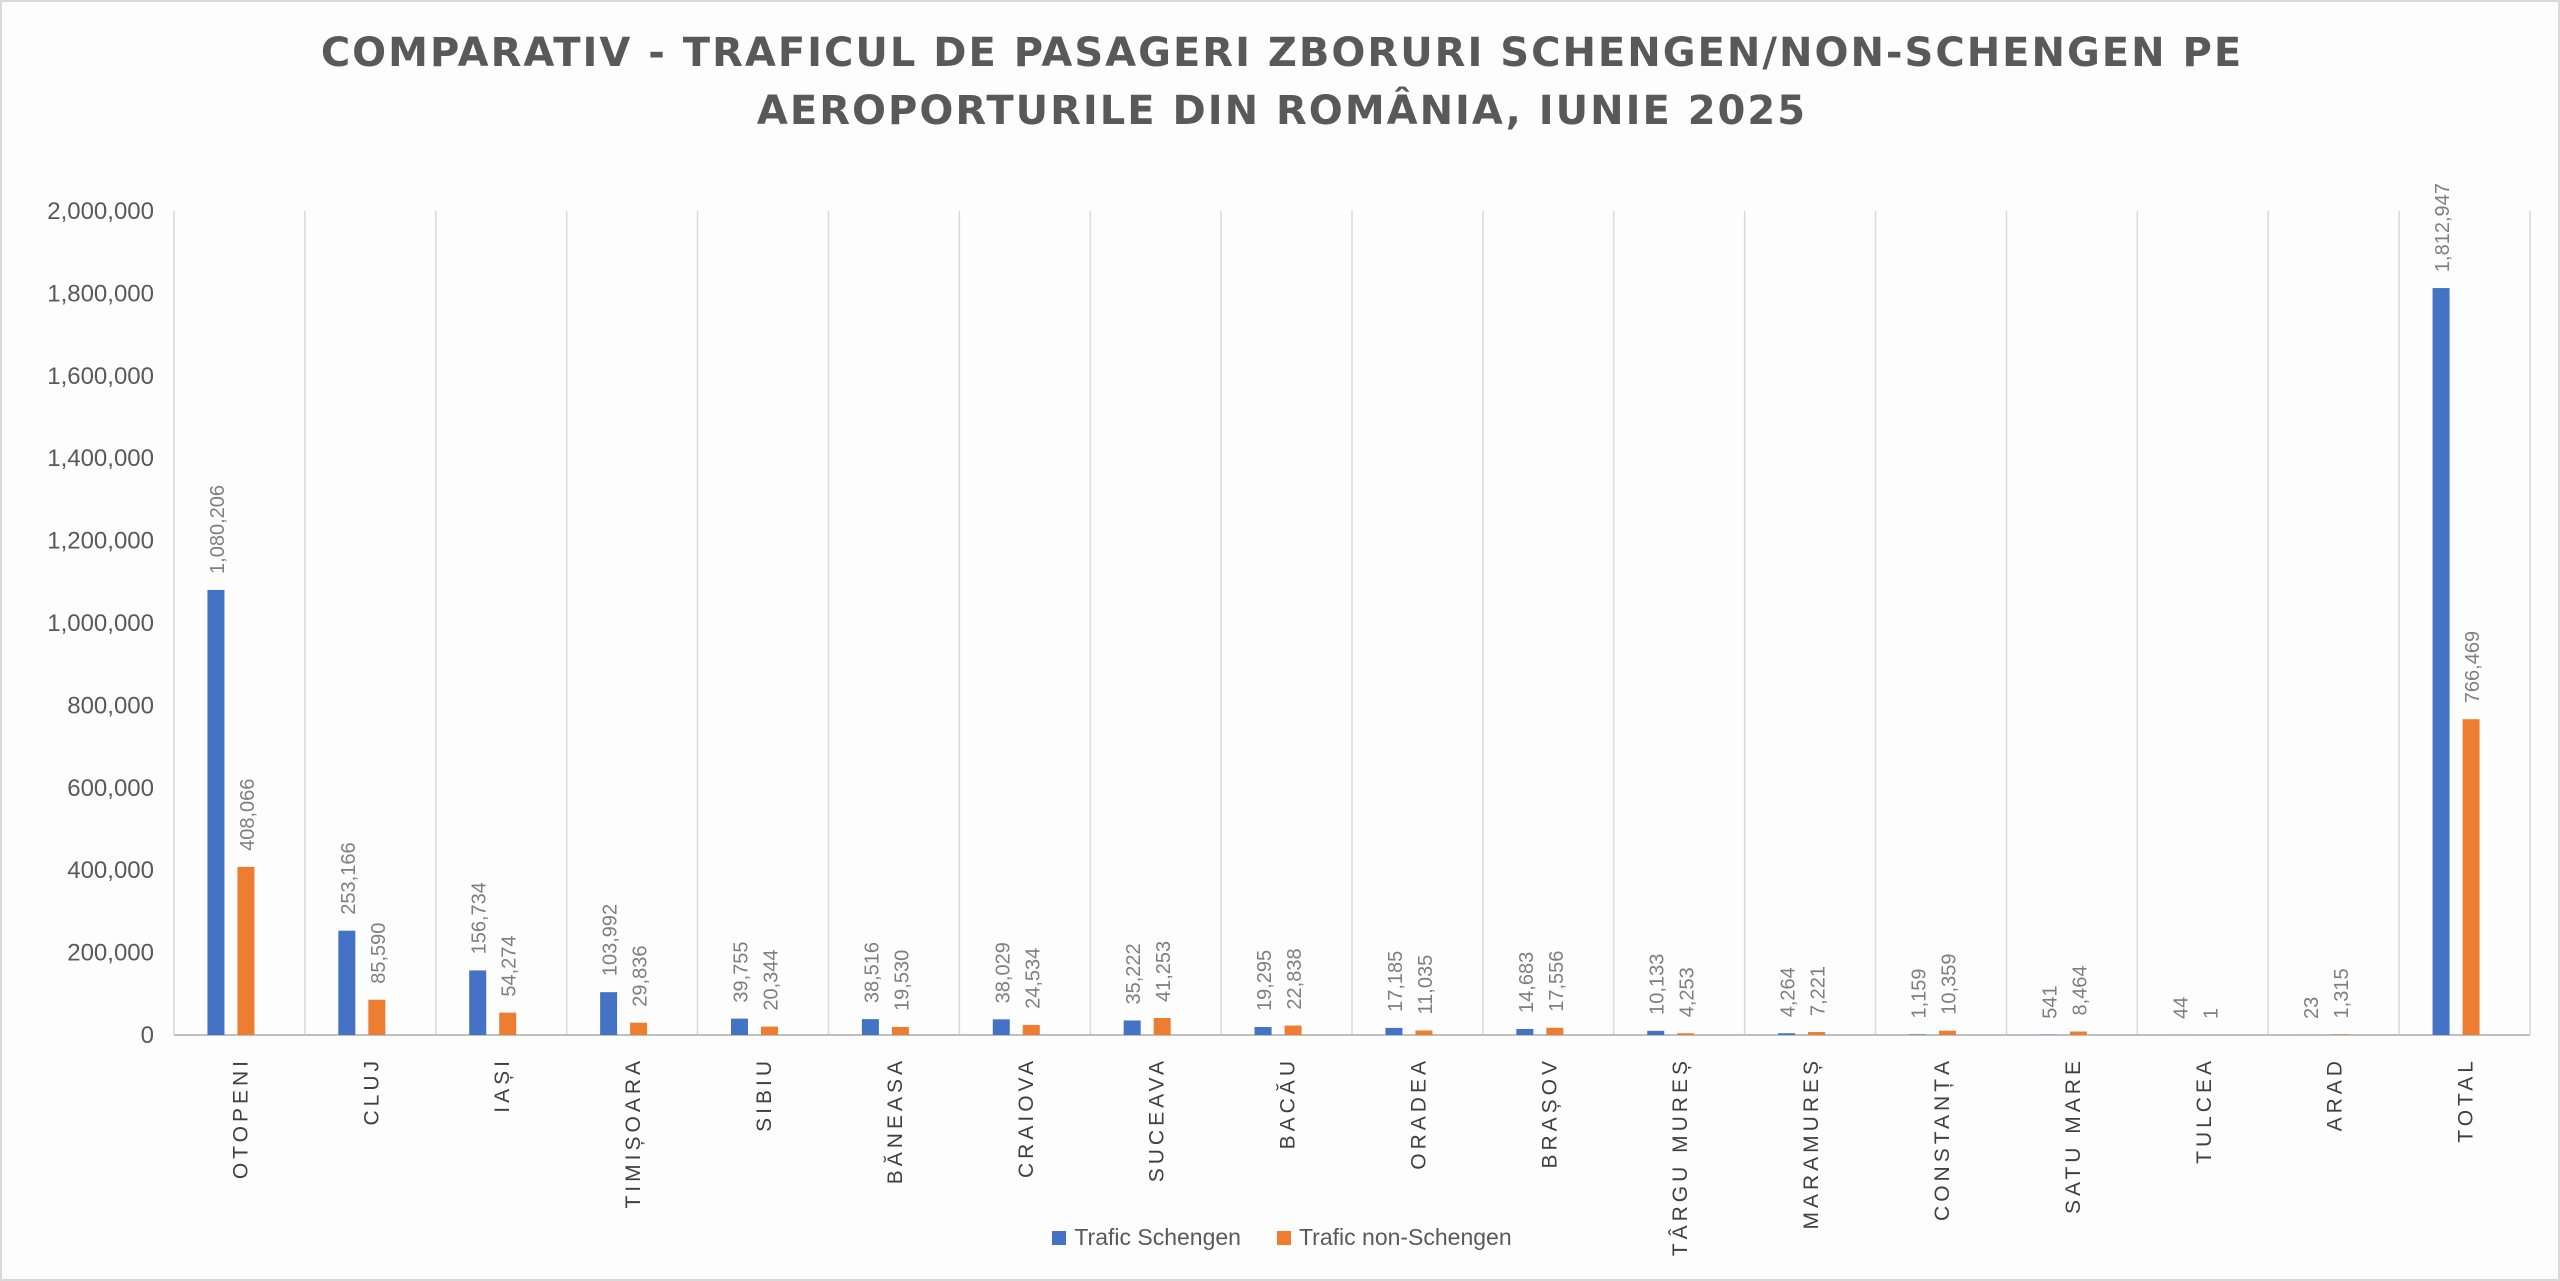 The height and width of the screenshot is (1281, 2560). Describe the element at coordinates (1920, 993) in the screenshot. I see `data-label-schengen: 1,159` at that location.